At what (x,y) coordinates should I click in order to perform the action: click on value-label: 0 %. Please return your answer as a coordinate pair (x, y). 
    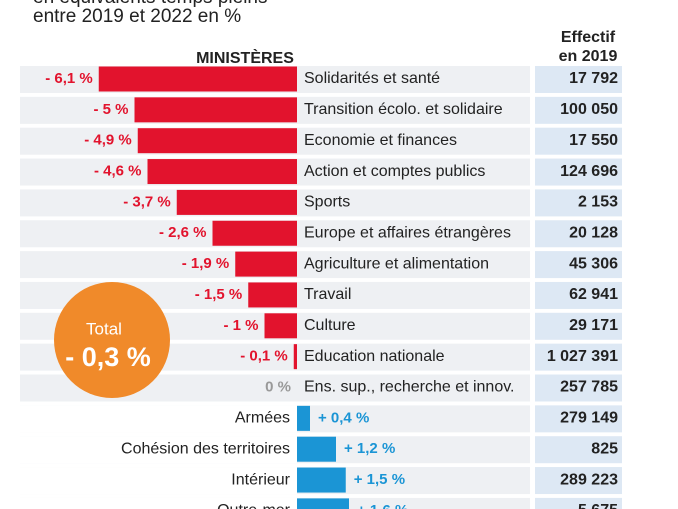
    Looking at the image, I should click on (278, 386).